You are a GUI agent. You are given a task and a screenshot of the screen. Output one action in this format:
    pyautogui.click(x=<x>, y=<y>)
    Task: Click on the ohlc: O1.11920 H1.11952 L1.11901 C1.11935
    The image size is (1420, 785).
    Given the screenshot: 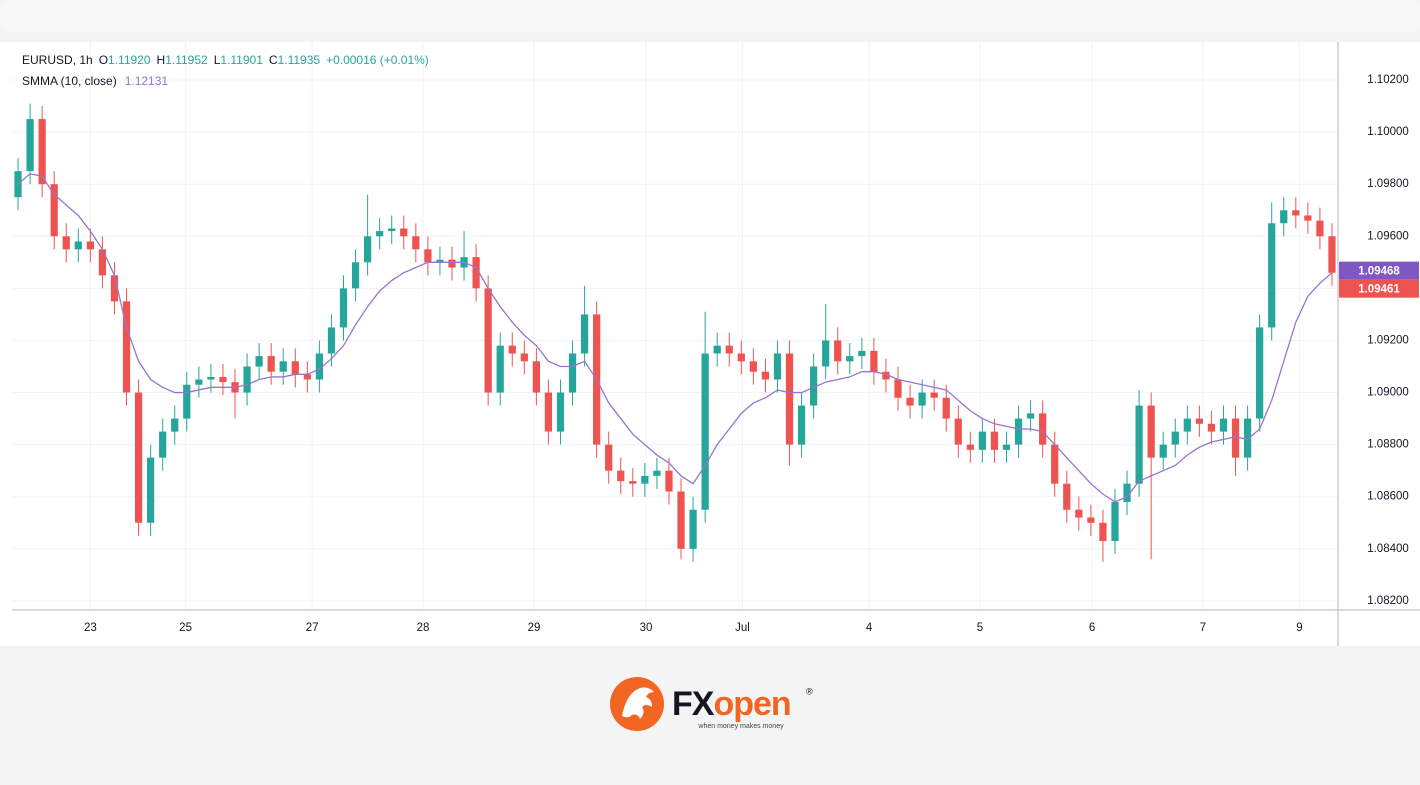 What is the action you would take?
    pyautogui.click(x=210, y=60)
    